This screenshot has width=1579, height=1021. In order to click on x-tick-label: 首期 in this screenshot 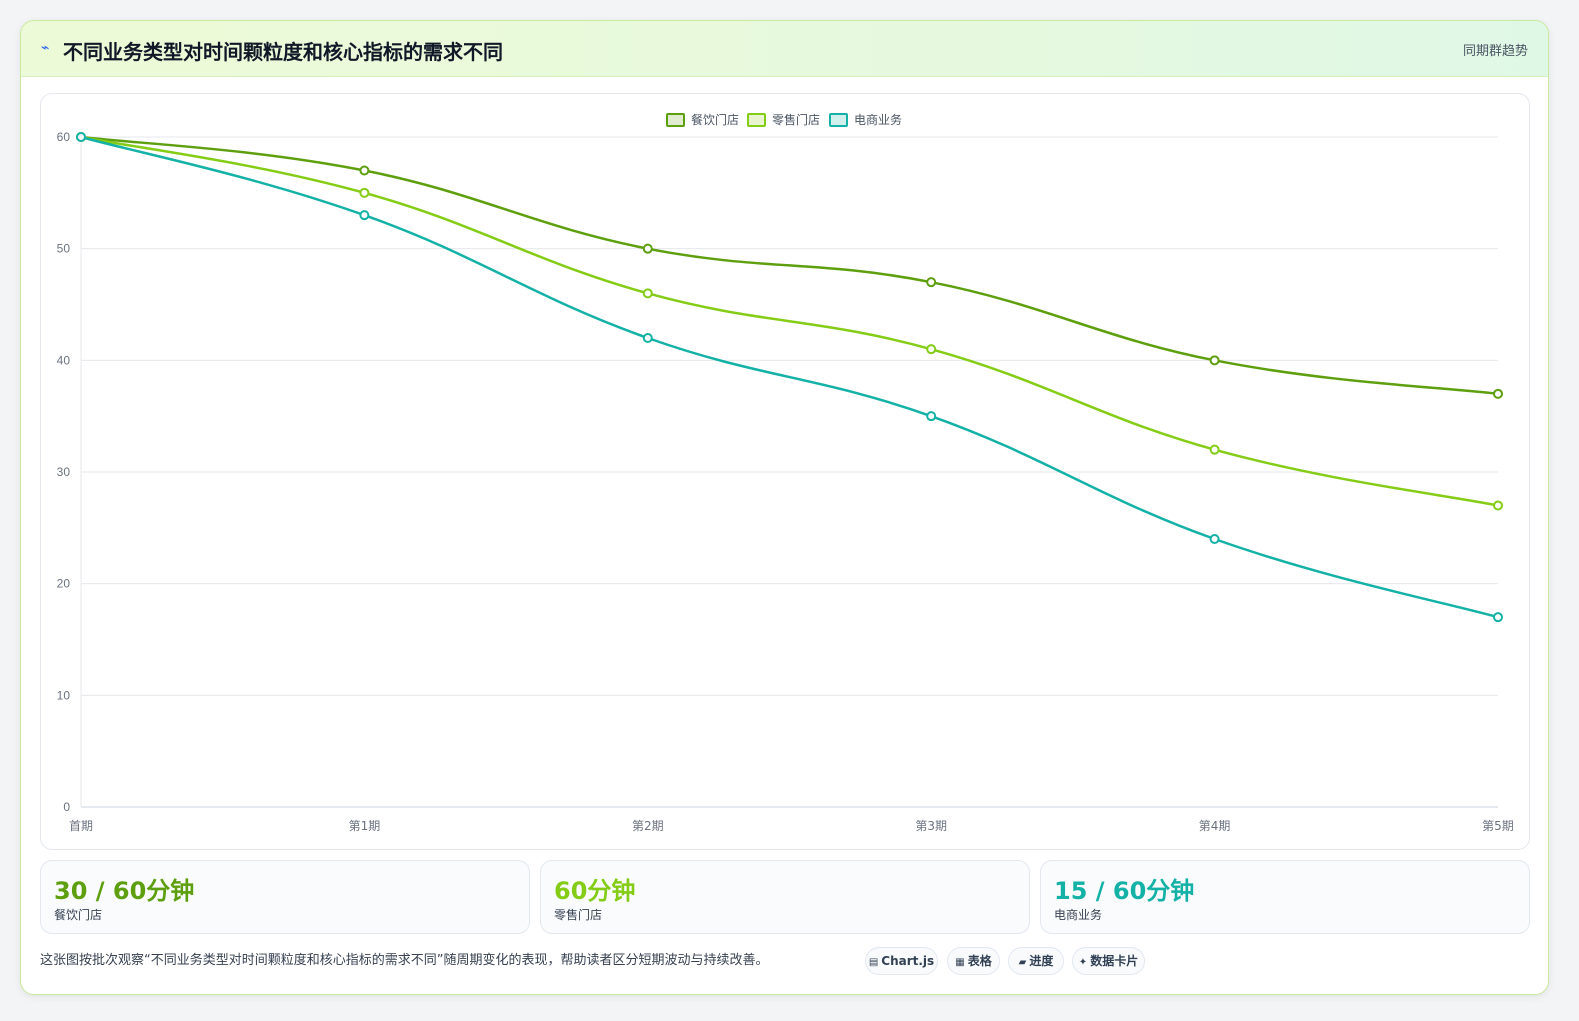, I will do `click(81, 826)`.